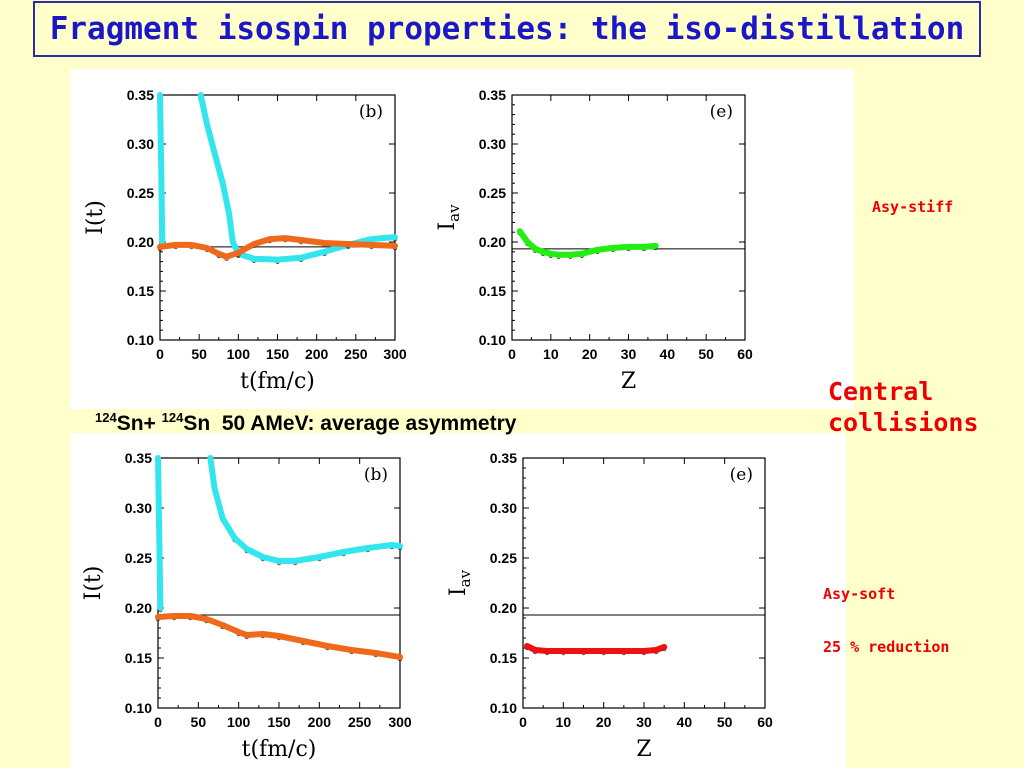 The height and width of the screenshot is (768, 1024). I want to click on mass-number-b: 124, so click(172, 417).